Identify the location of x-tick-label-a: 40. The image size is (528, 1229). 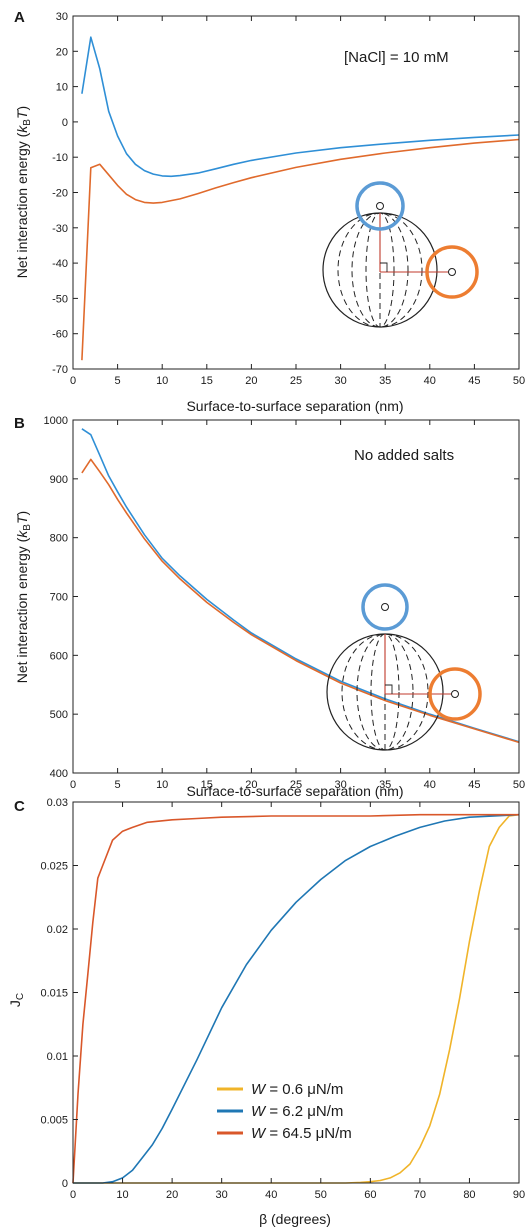
(430, 381).